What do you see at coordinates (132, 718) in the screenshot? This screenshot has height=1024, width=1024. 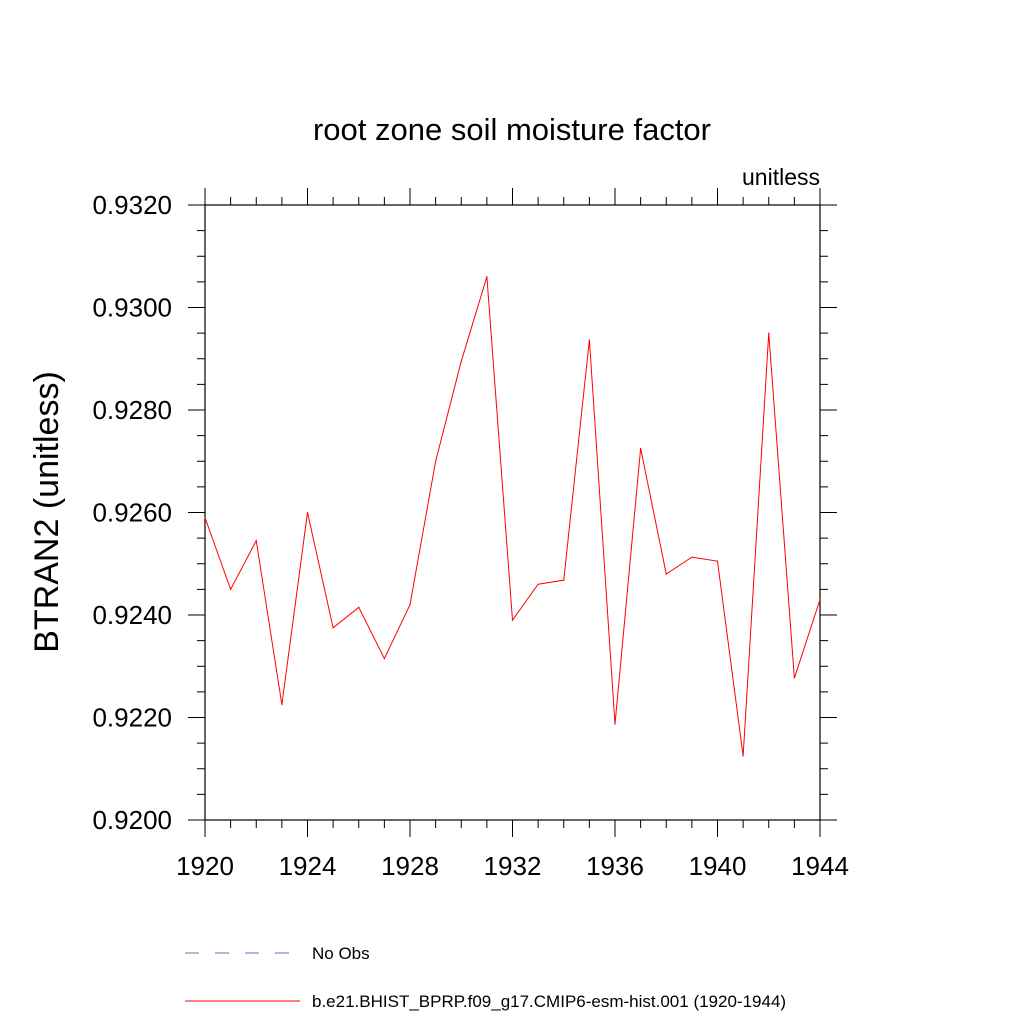 I see `y-tick-label: 0.9220` at bounding box center [132, 718].